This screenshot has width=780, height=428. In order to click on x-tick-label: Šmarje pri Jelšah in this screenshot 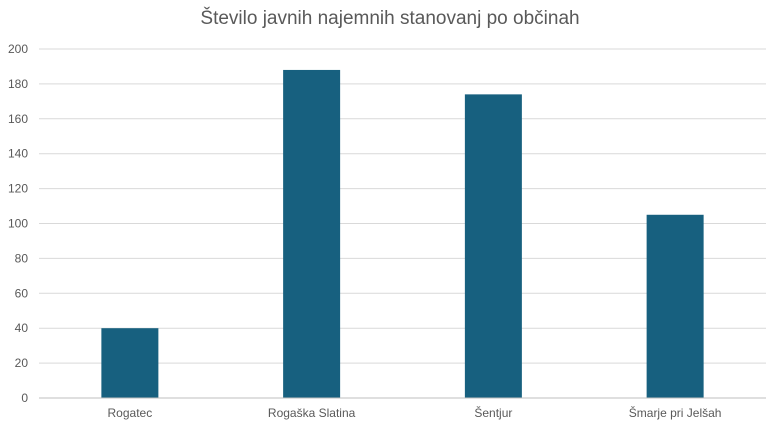, I will do `click(675, 412)`.